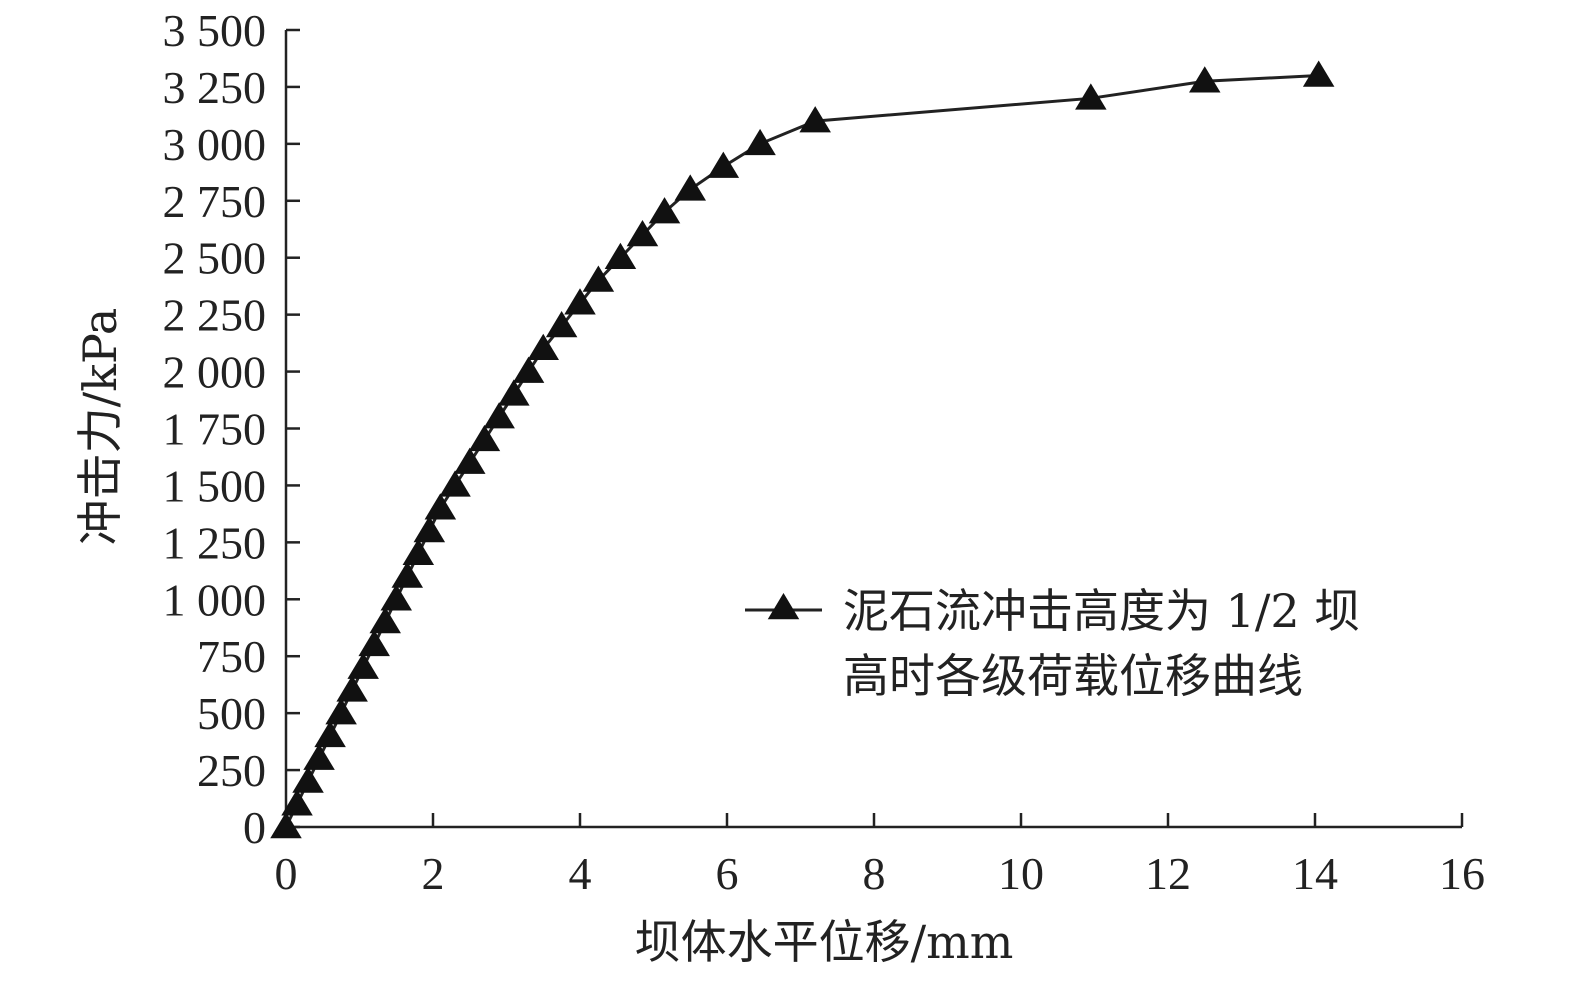 The image size is (1575, 984). I want to click on y-tick-label: 250, so click(231, 770).